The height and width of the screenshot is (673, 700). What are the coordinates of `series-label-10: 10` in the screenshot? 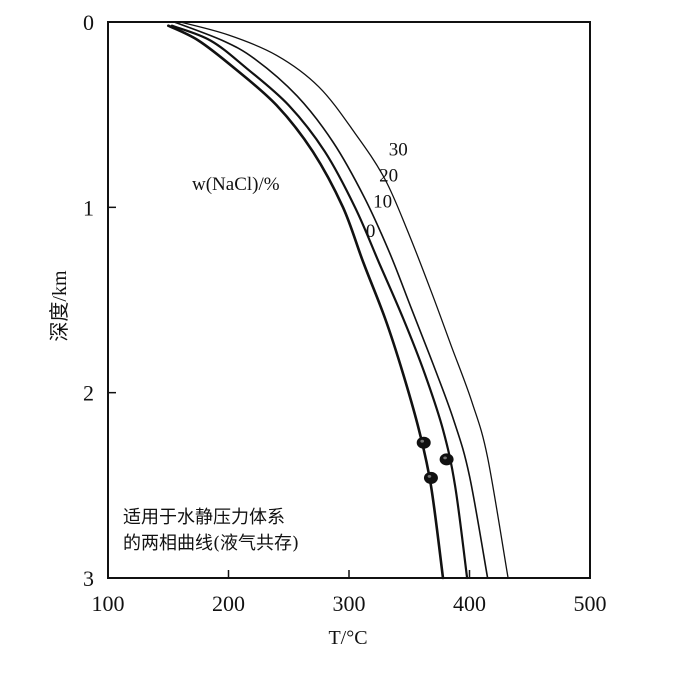 It's located at (382, 201).